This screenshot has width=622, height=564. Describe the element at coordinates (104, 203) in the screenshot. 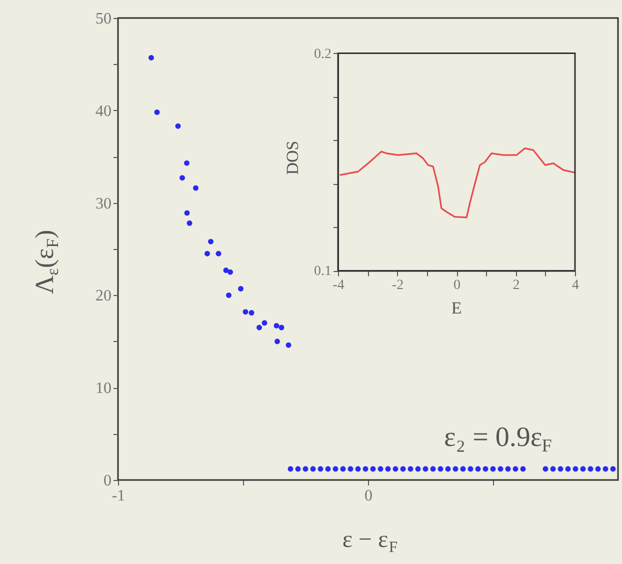

I see `y-tick-label: 30` at that location.